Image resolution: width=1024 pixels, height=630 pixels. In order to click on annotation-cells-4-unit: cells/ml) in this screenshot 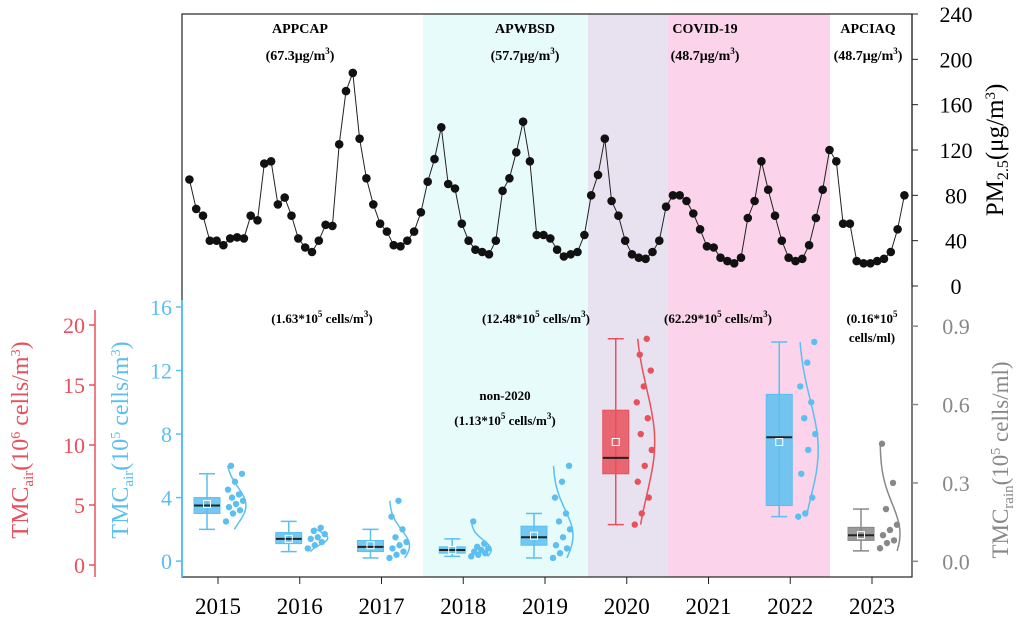, I will do `click(872, 337)`.